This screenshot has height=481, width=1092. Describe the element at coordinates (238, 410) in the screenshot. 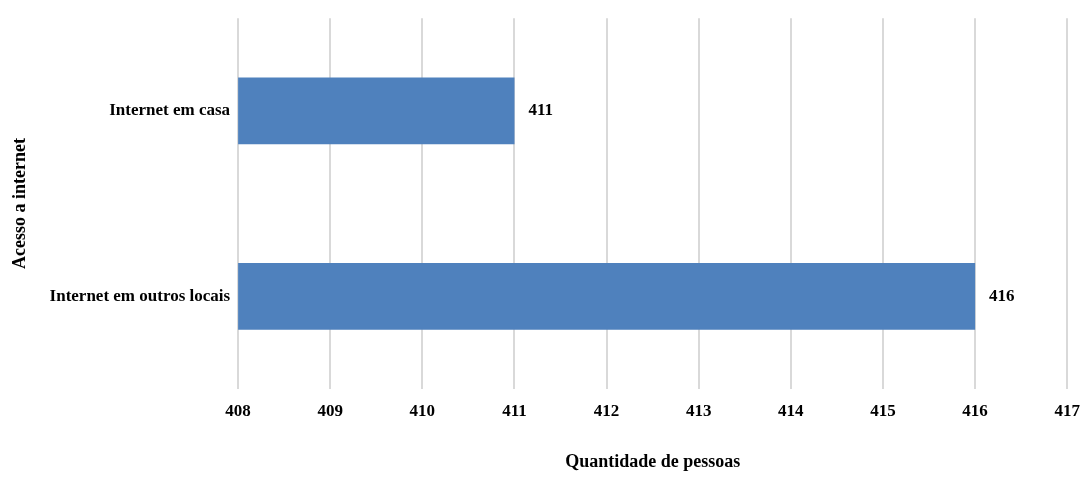

I see `x-tick-label: 408` at that location.